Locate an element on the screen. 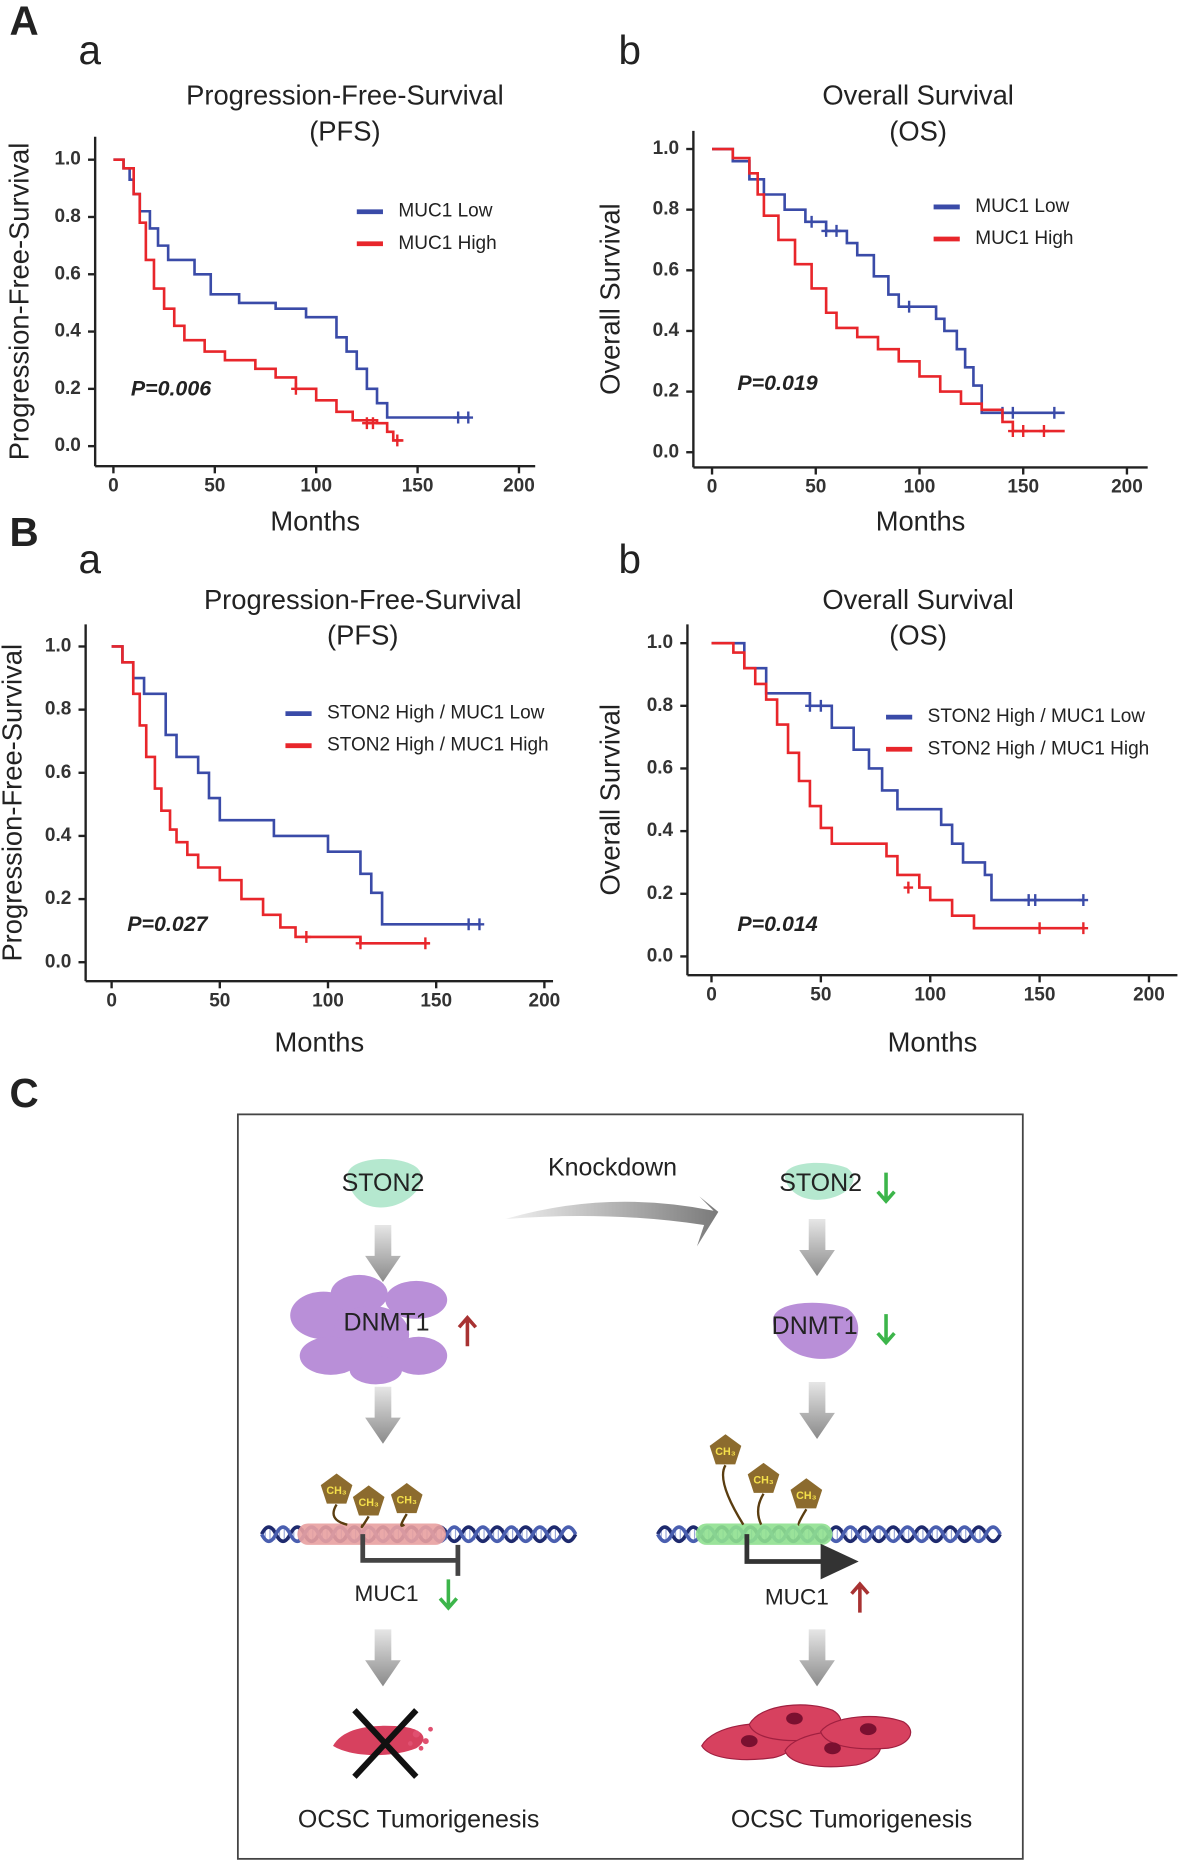  nuclei is located at coordinates (808, 1733).